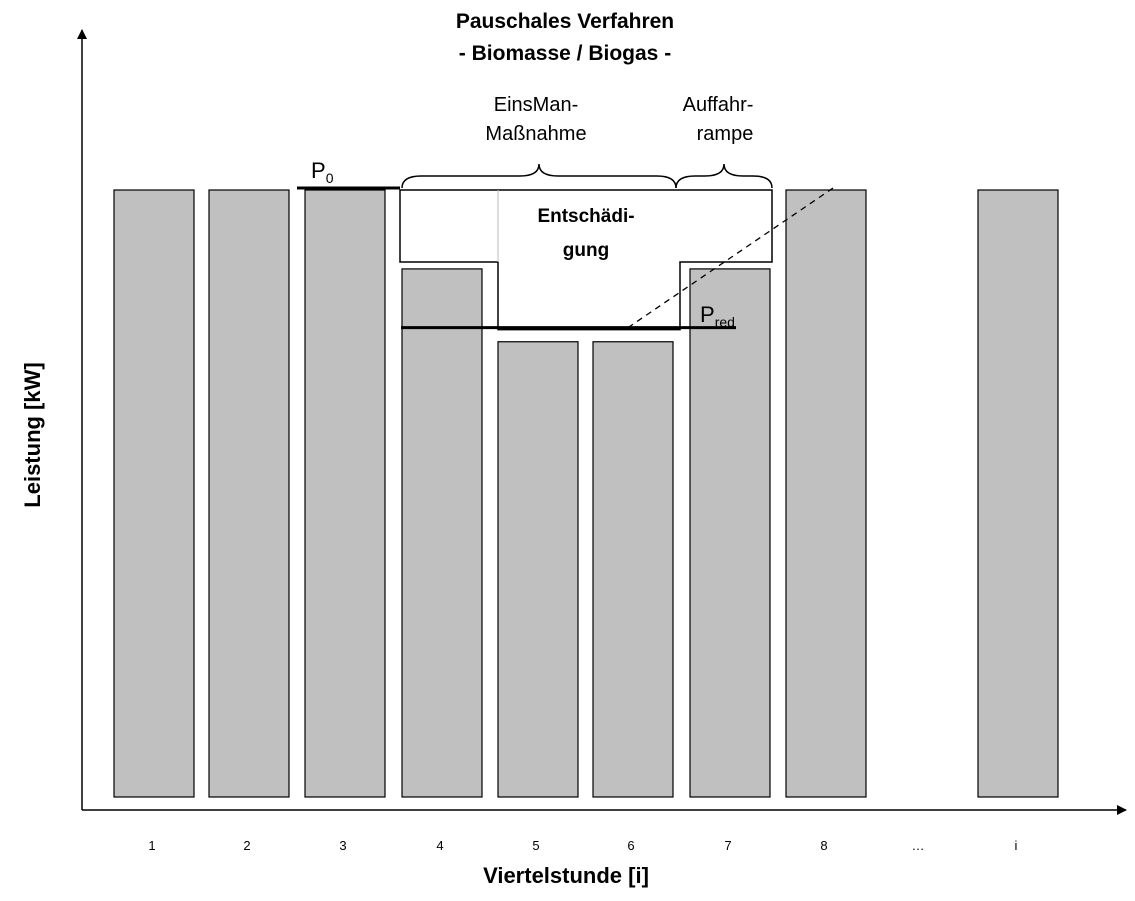 The image size is (1135, 901). I want to click on brace-auffahr, so click(724, 176).